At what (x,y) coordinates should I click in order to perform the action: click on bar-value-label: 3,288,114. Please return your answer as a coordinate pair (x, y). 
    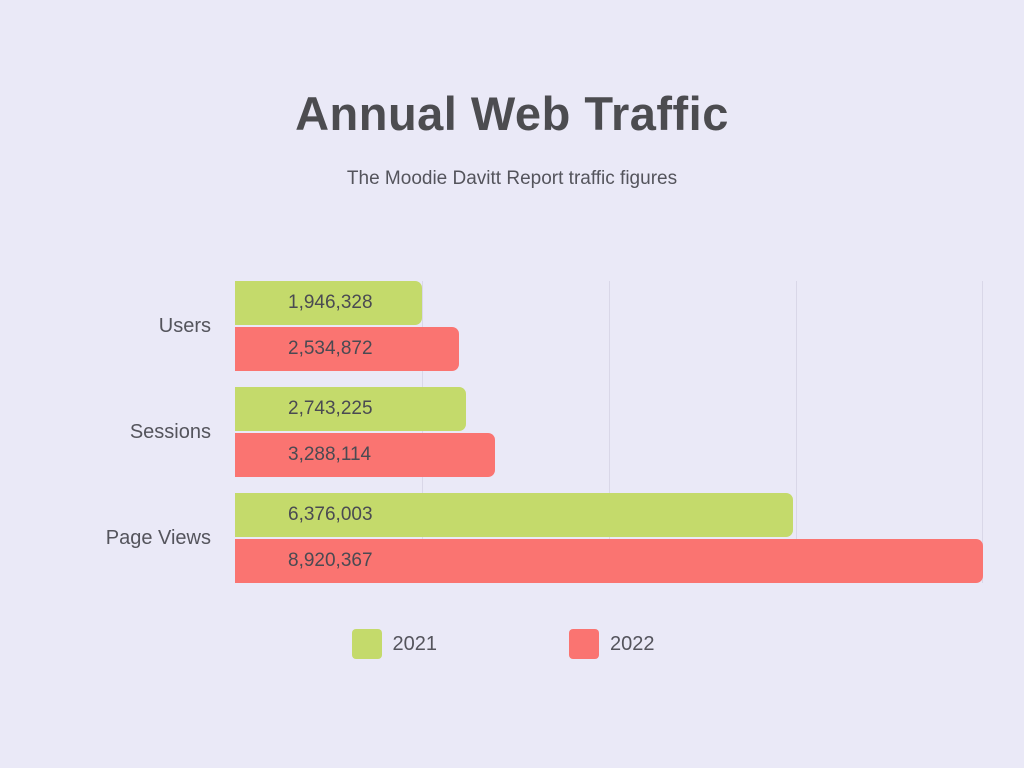
    Looking at the image, I should click on (330, 454).